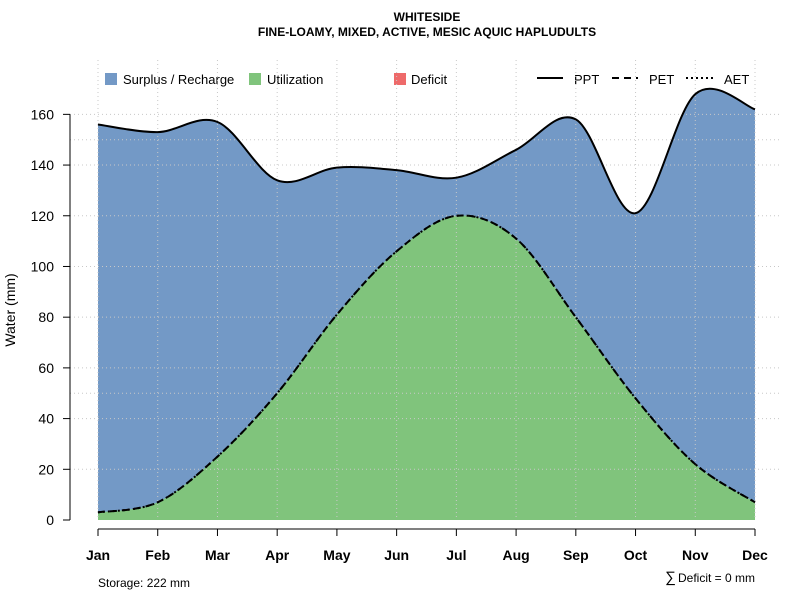  Describe the element at coordinates (46, 419) in the screenshot. I see `y-tick-label: 40` at that location.